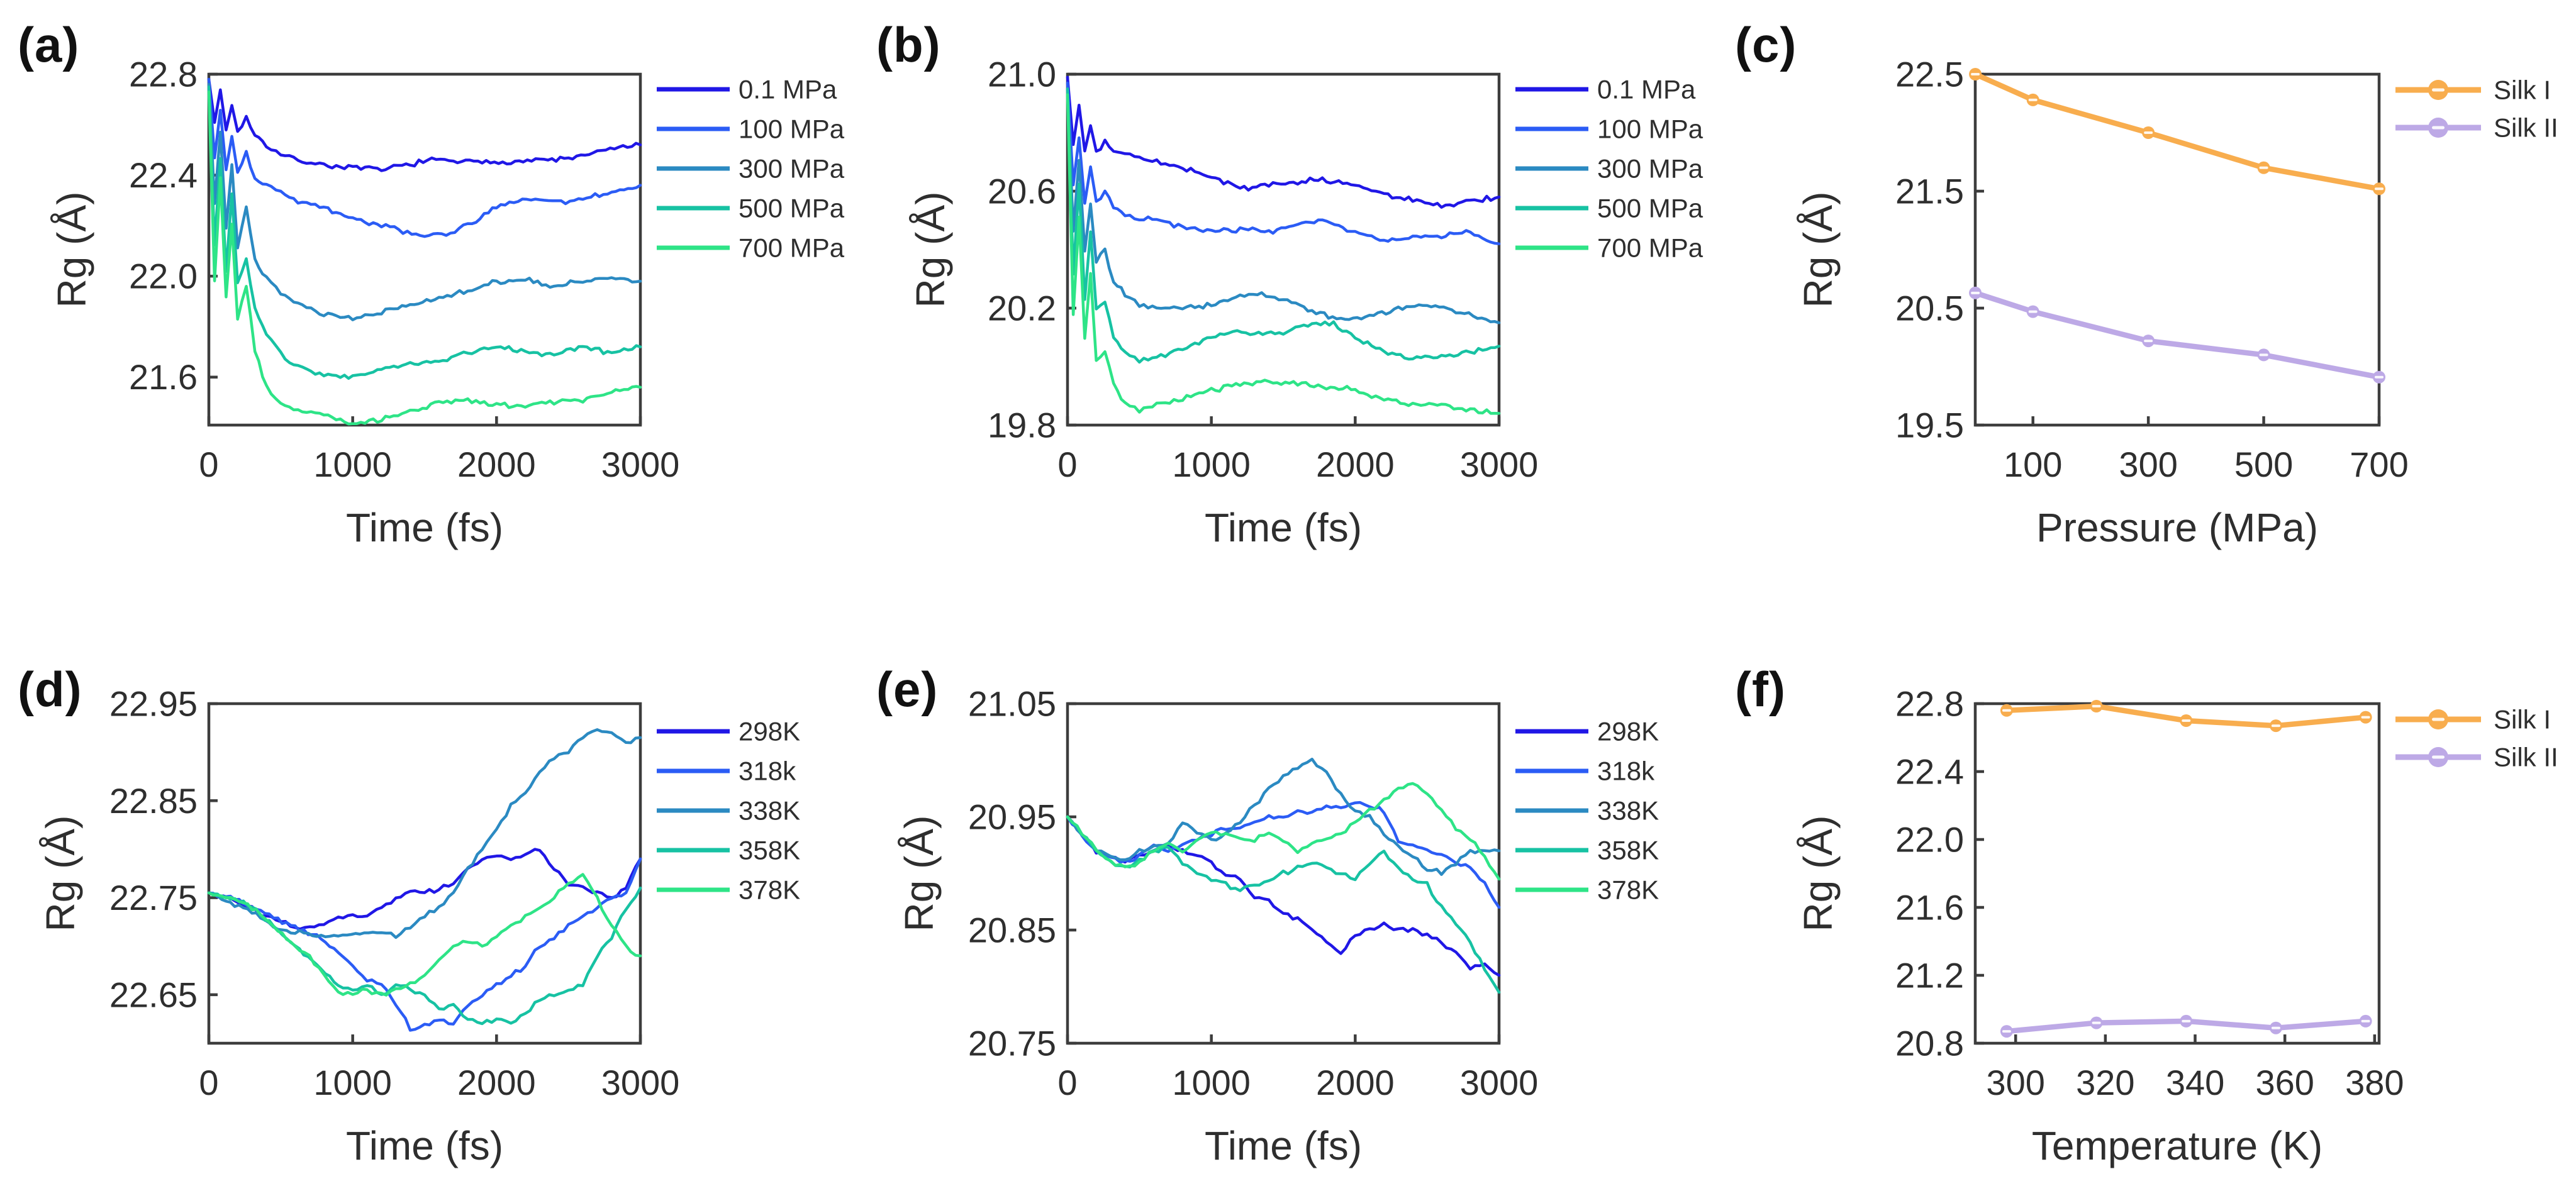 The image size is (2576, 1191). I want to click on y-tick-label: 20.85, so click(1012, 931).